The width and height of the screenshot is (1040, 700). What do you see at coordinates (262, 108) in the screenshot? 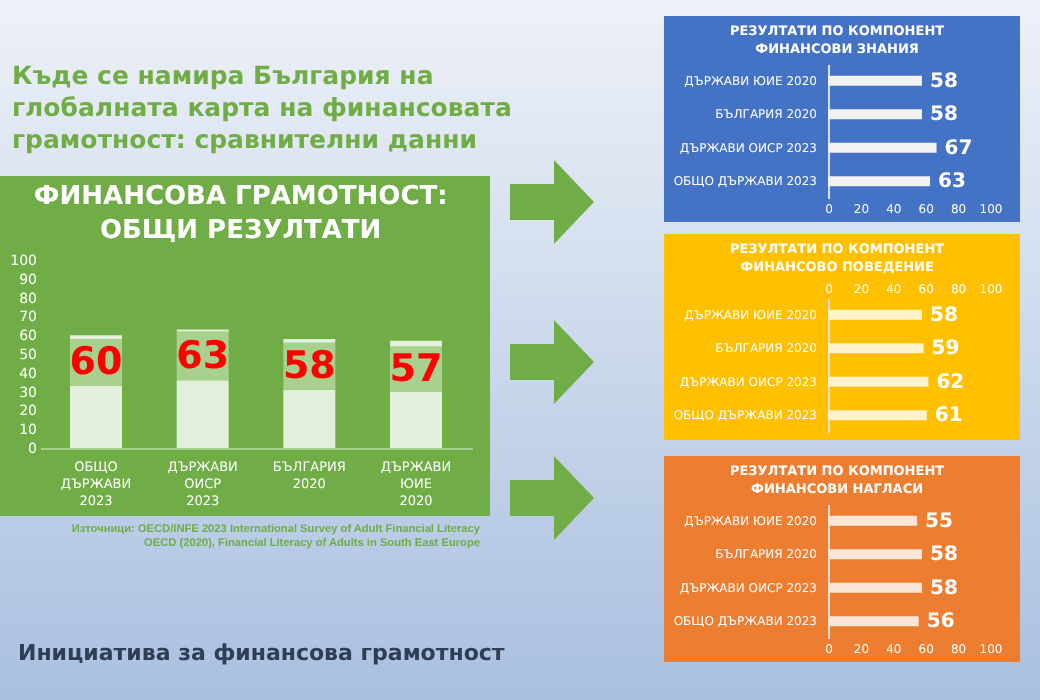
I see `text: Къде се намира България на глобалната карта на финансовата грамотност: сравнителни данни` at bounding box center [262, 108].